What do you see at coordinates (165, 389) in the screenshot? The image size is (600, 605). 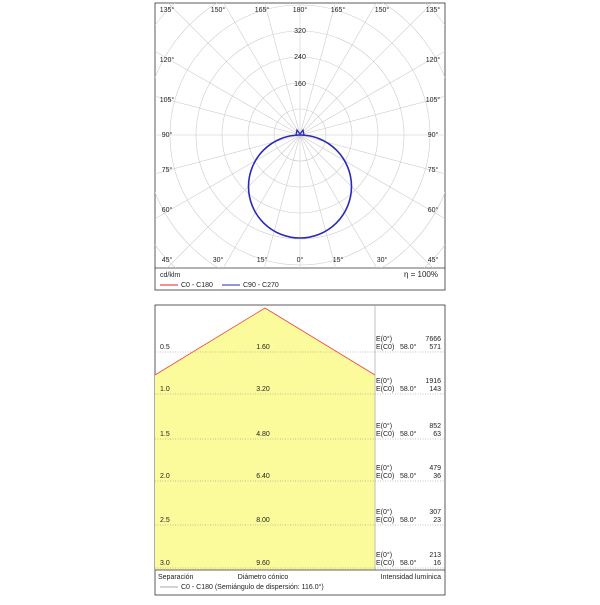 I see `distance: 1.0` at bounding box center [165, 389].